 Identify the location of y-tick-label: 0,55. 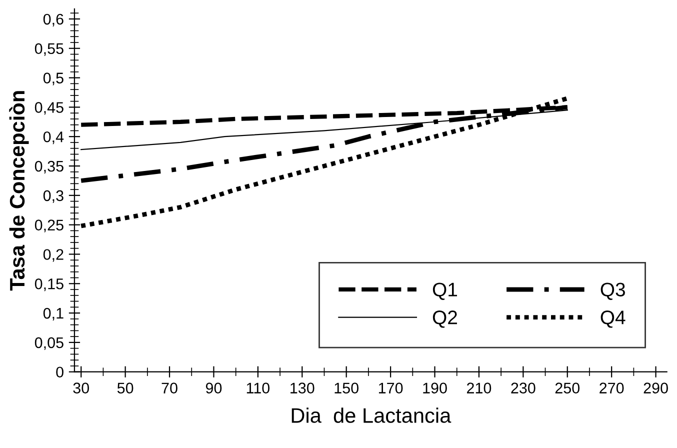
(49, 49).